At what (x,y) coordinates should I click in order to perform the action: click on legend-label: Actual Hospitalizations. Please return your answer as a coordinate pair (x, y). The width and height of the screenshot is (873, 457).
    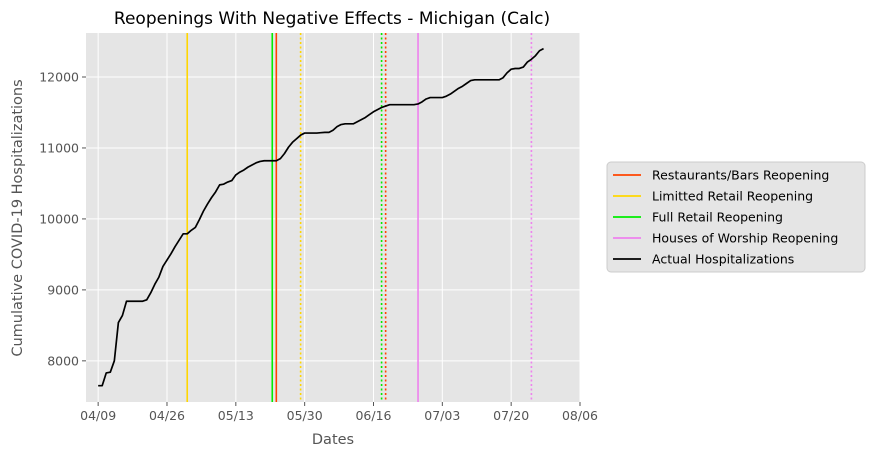
    Looking at the image, I should click on (723, 259).